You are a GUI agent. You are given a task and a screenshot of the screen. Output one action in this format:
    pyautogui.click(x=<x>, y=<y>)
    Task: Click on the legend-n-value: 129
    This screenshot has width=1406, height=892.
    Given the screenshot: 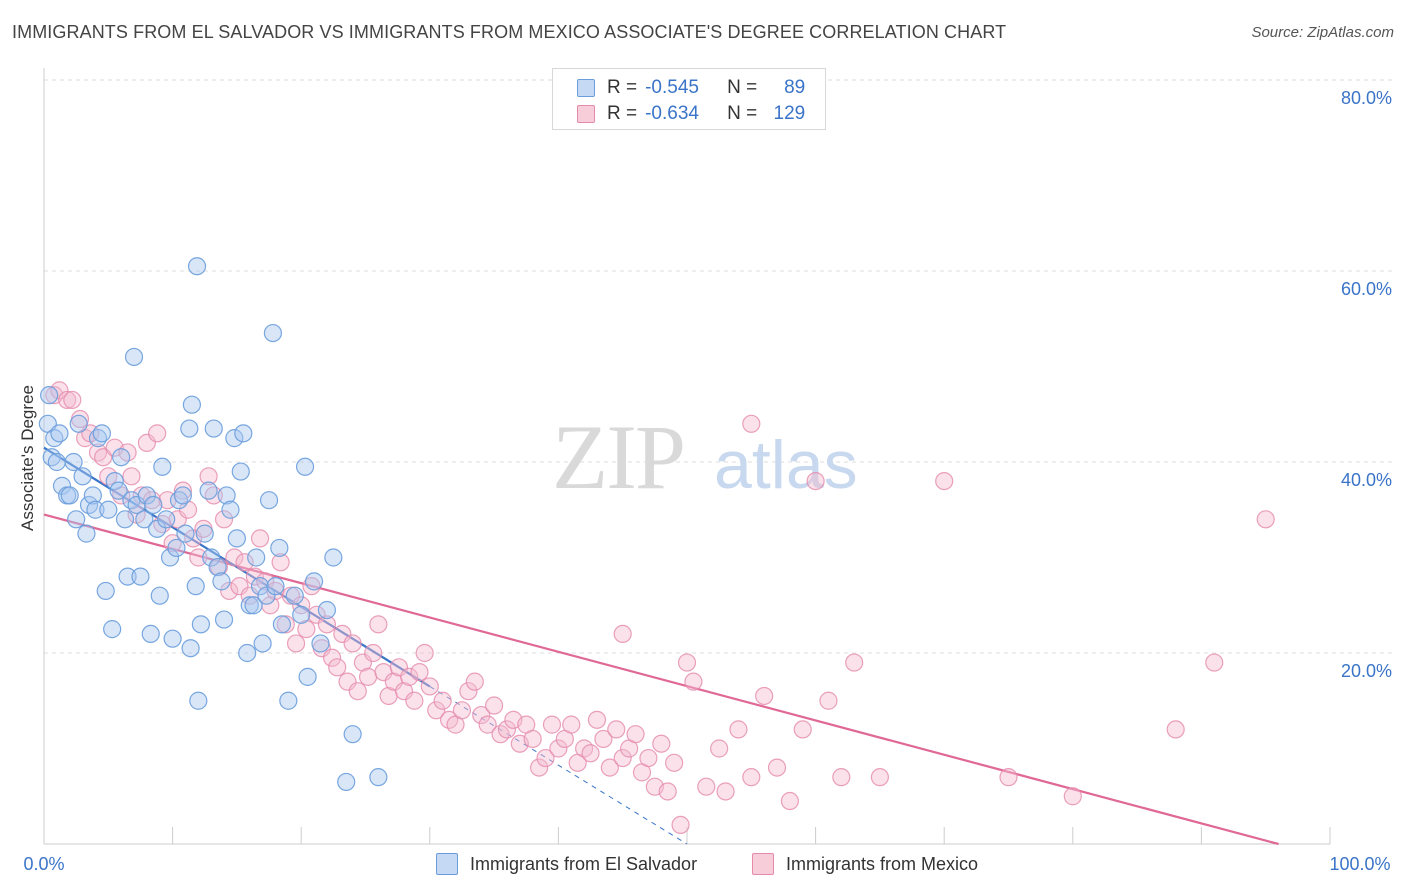 What is the action you would take?
    pyautogui.click(x=789, y=113)
    